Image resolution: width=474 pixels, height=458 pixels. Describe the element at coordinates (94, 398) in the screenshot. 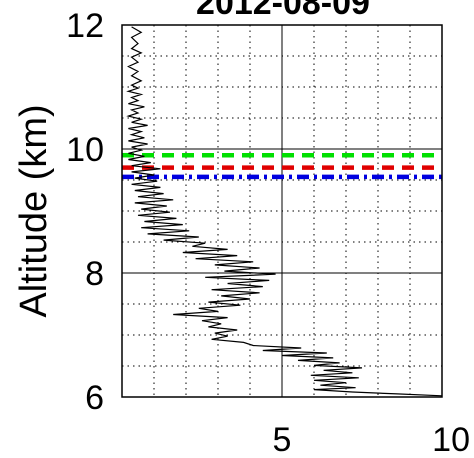

I see `y-tick-label: 6` at that location.